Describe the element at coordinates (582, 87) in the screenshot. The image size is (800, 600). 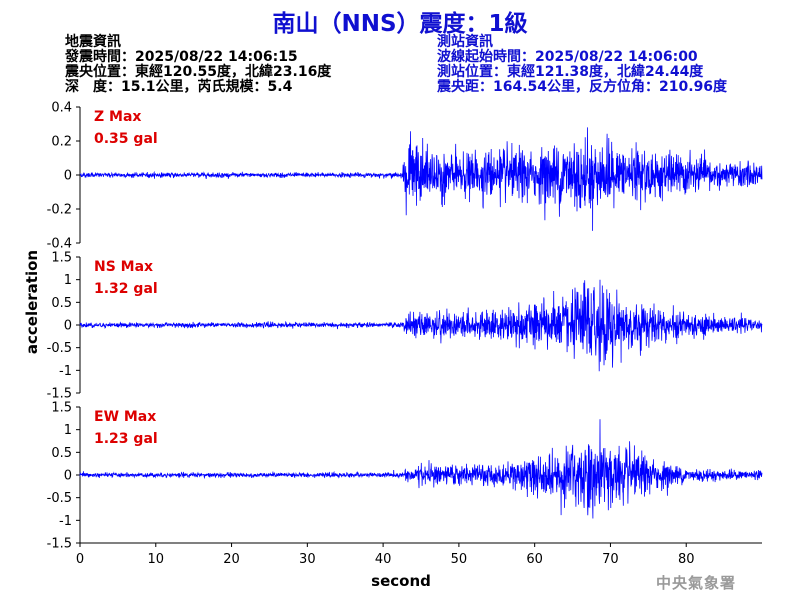
I see `epicentral-distance: 震央距：164.54公里，反方位角：210.96度` at that location.